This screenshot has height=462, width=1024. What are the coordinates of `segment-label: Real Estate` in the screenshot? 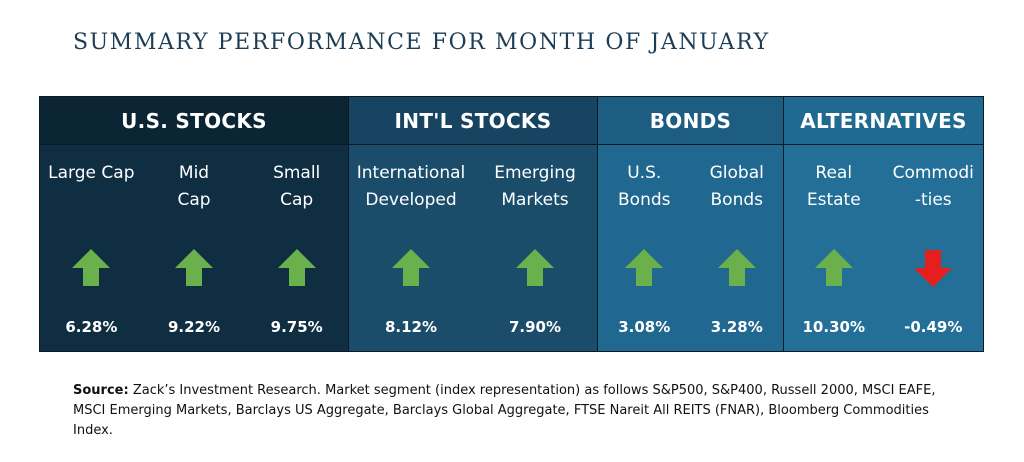 It's located at (833, 186).